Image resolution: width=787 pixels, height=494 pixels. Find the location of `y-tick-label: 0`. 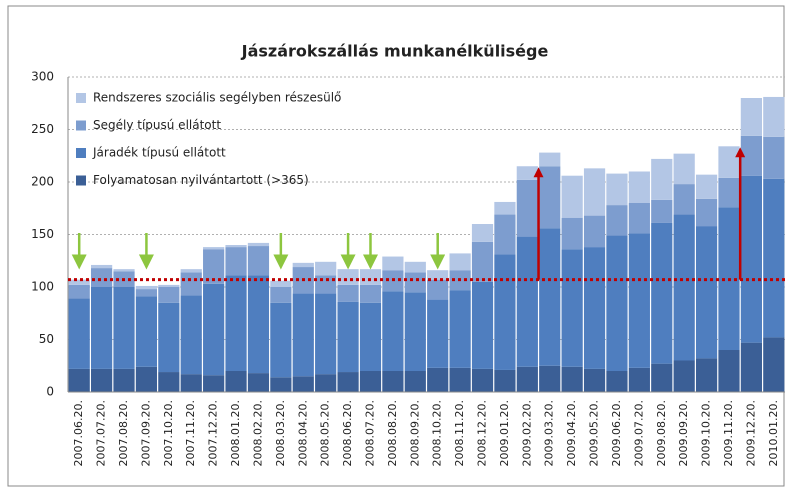

y-tick-label: 0 is located at coordinates (50, 392).